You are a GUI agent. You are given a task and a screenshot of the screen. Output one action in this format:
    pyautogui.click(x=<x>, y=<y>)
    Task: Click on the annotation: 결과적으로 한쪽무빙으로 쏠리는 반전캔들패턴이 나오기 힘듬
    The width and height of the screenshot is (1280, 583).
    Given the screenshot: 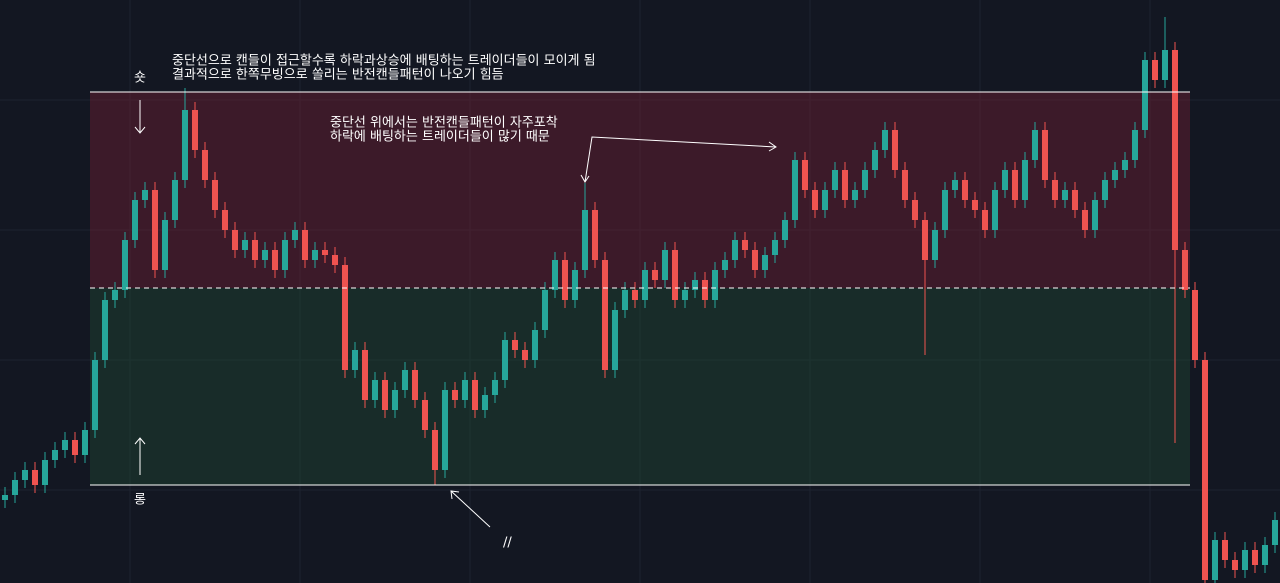 What is the action you would take?
    pyautogui.click(x=338, y=75)
    